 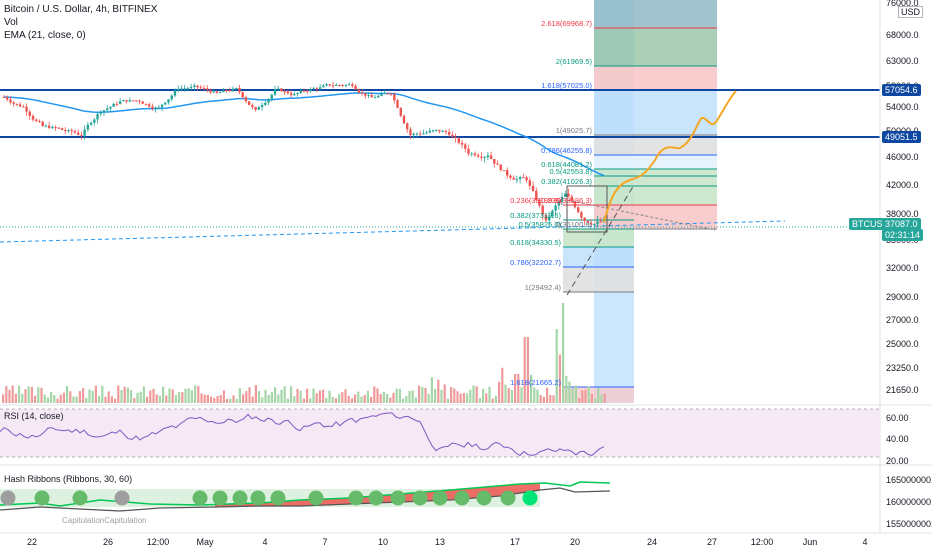 I want to click on hash-ribbons-pane, so click(x=305, y=496).